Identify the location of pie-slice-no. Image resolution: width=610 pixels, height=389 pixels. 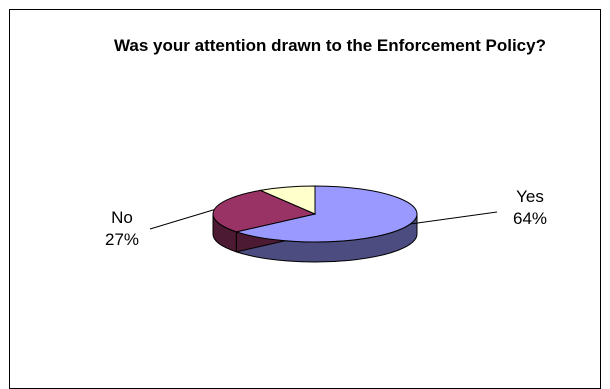
(264, 211).